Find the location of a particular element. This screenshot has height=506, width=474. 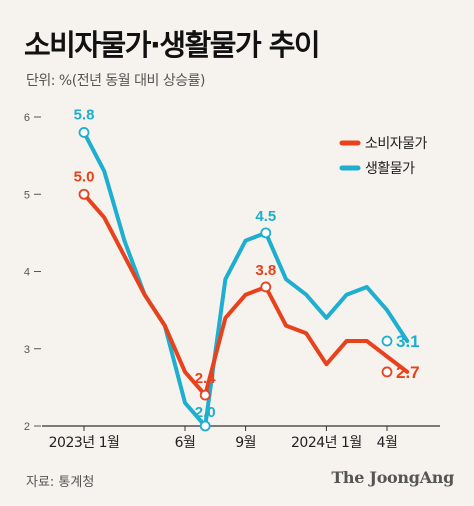

data-label: 2.7 is located at coordinates (408, 372).